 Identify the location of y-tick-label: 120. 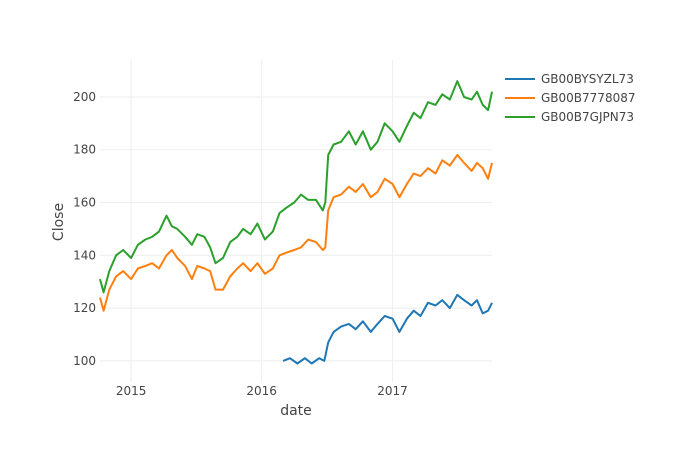
(84, 308).